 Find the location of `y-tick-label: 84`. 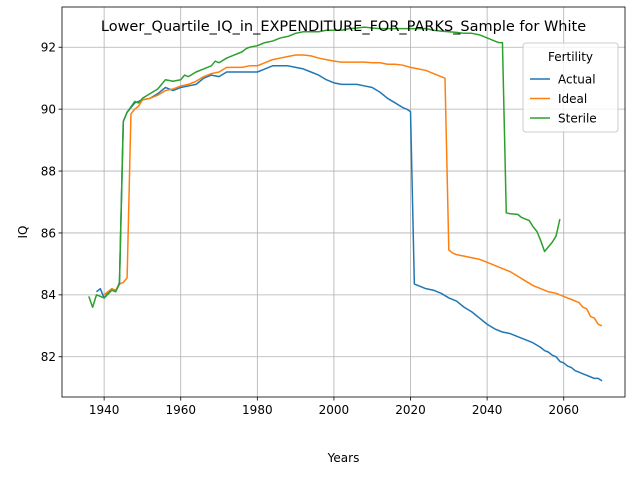

y-tick-label: 84 is located at coordinates (48, 295).